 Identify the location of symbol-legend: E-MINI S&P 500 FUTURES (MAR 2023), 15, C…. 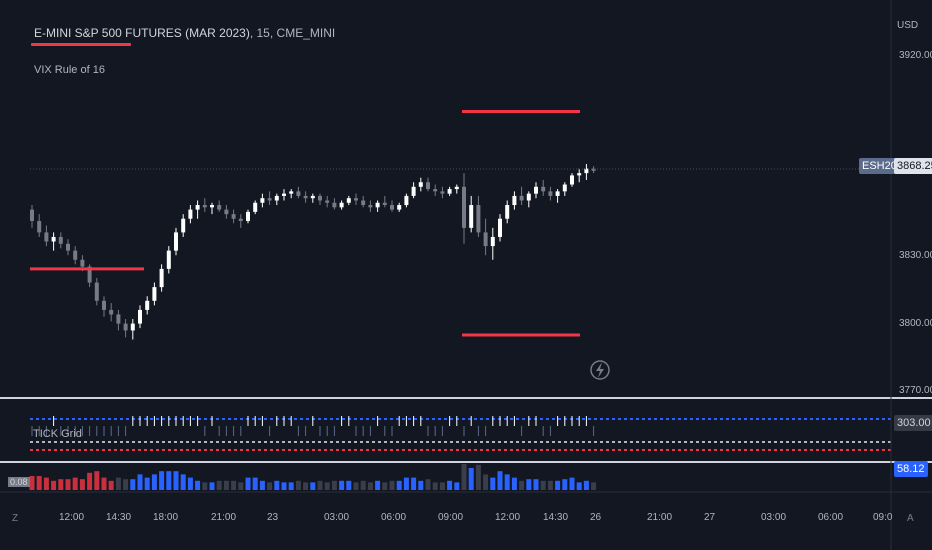
(183, 36).